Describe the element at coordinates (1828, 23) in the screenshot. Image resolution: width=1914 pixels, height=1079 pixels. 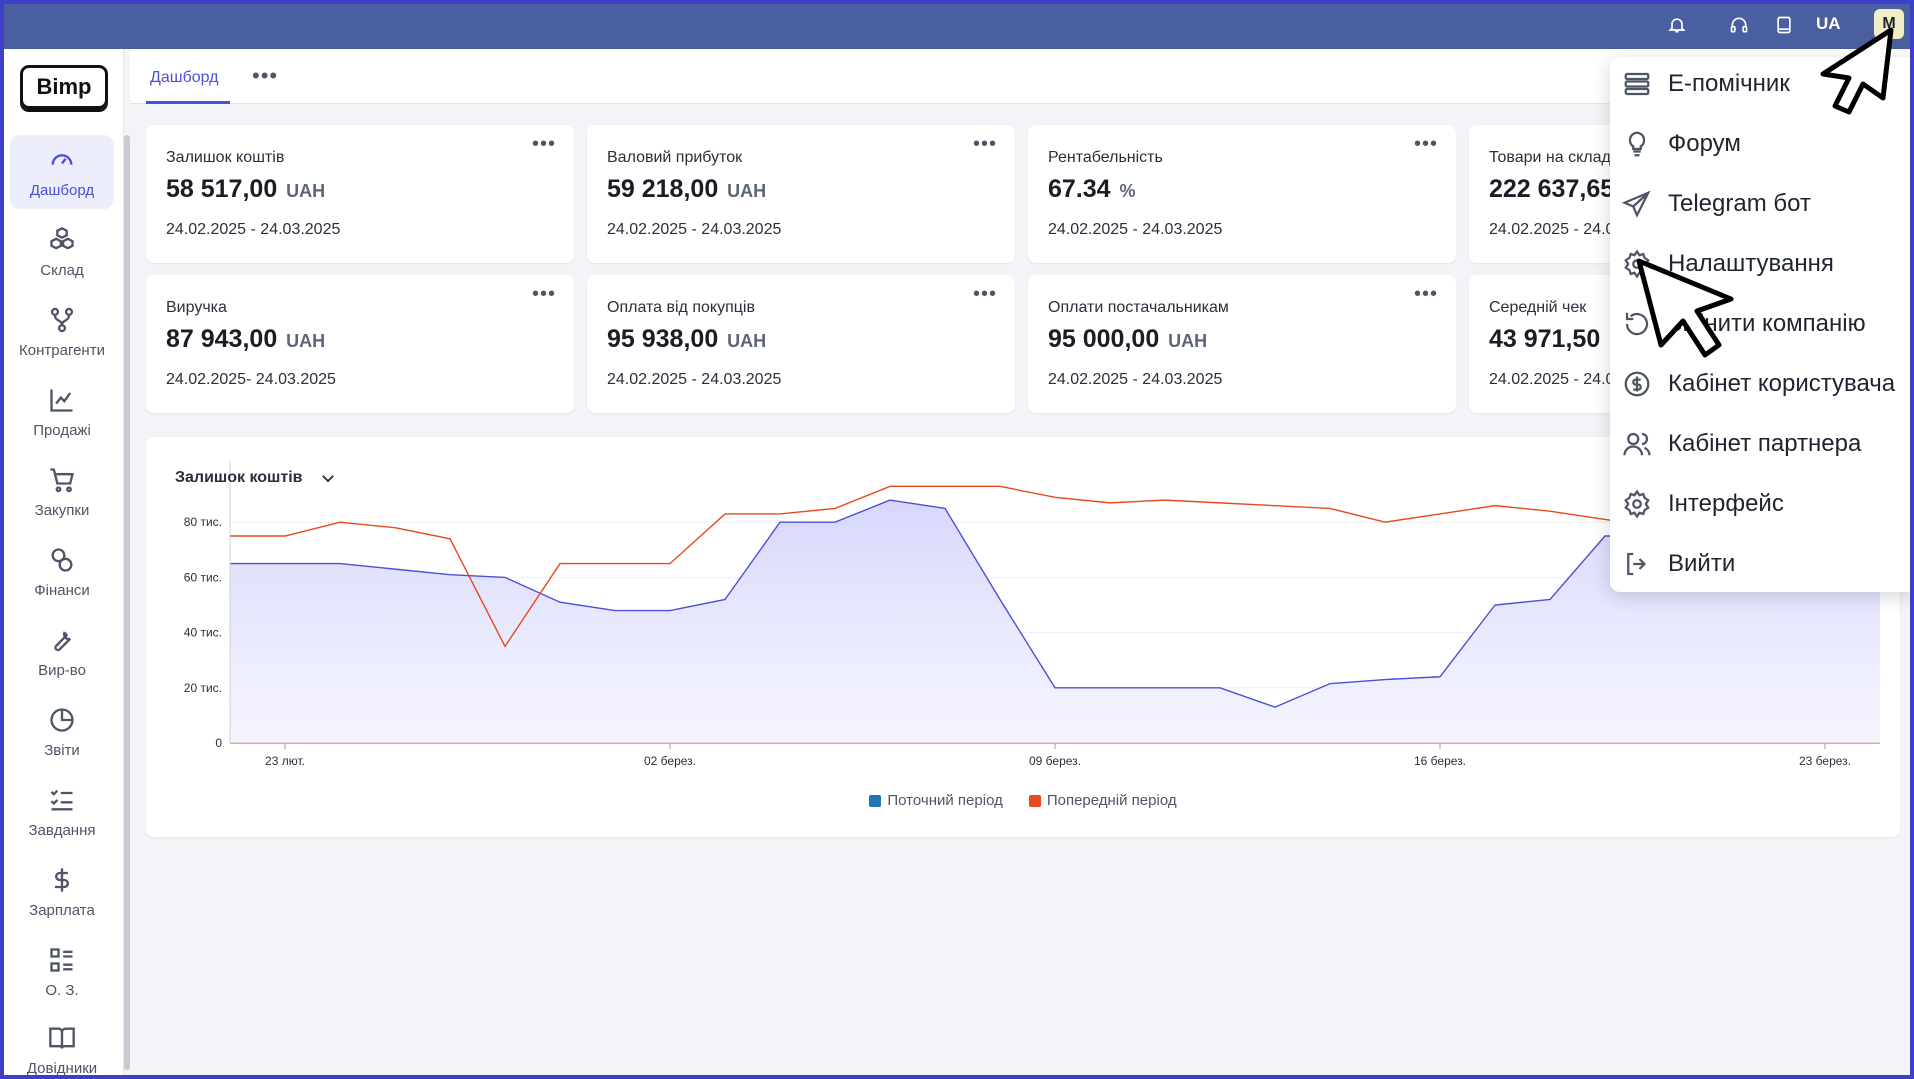
I see `language-switch: UA` at that location.